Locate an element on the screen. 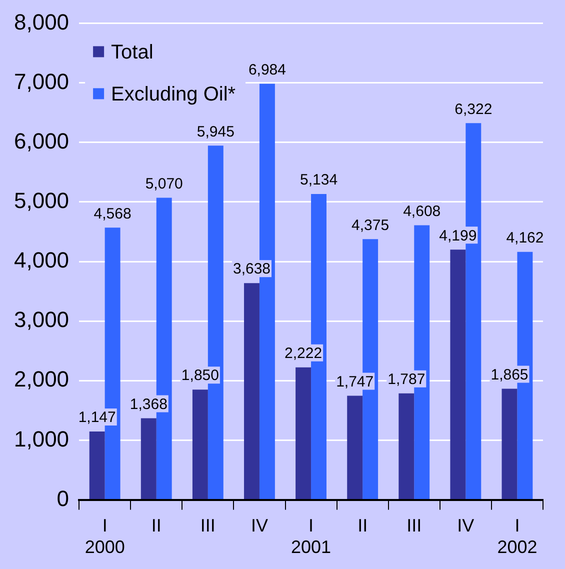 The image size is (565, 569). y-tick-label: 4,000 is located at coordinates (42, 260).